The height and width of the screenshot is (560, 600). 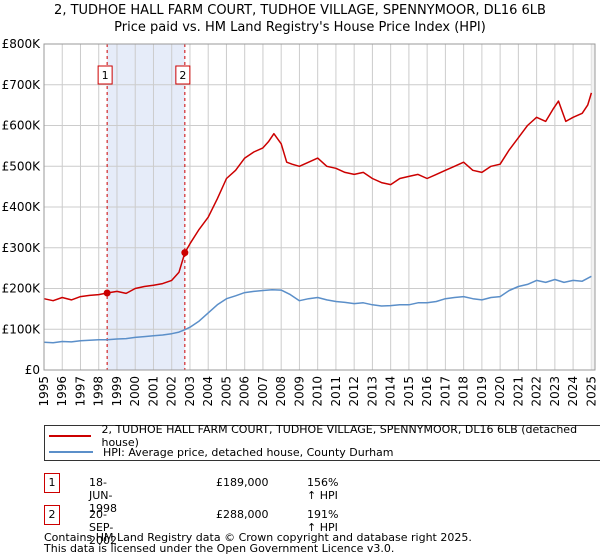 What do you see at coordinates (242, 482) in the screenshot?
I see `sale-price: £189,000` at bounding box center [242, 482].